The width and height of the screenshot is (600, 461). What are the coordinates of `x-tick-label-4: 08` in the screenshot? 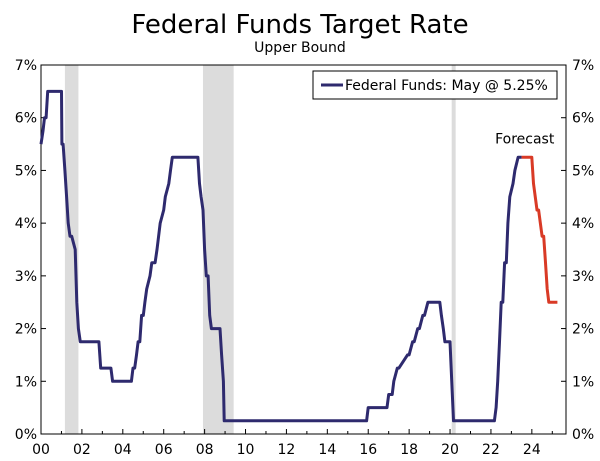 It's located at (205, 450).